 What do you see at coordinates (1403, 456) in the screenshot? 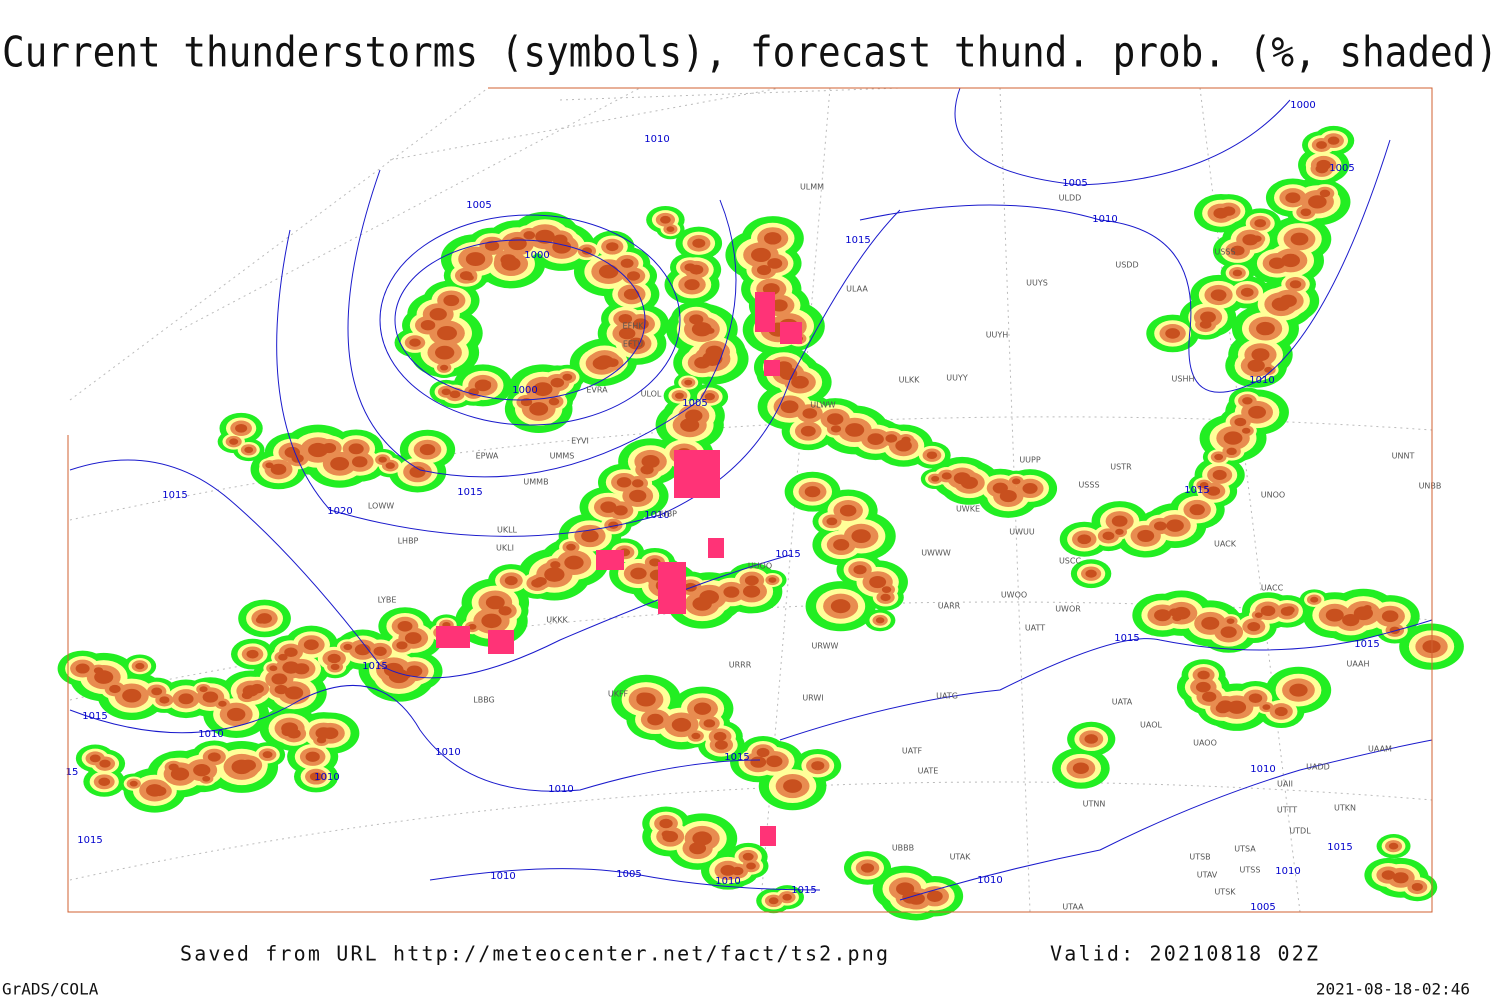
I see `station-label: UNNT` at bounding box center [1403, 456].